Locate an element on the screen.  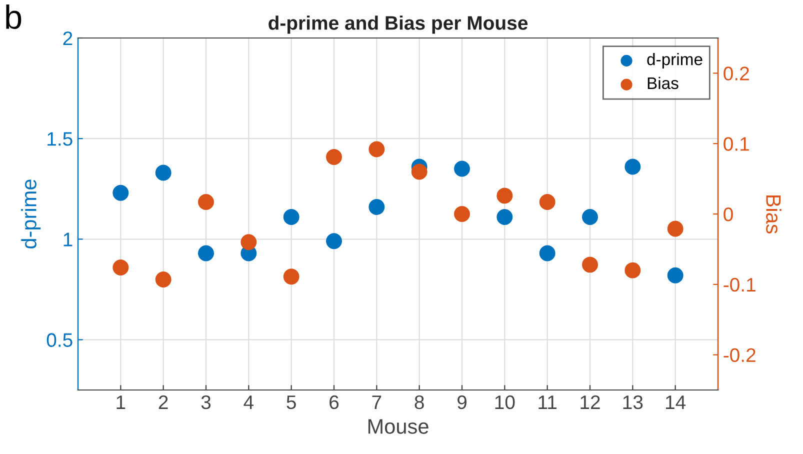
x-tick-label: 11 is located at coordinates (547, 402).